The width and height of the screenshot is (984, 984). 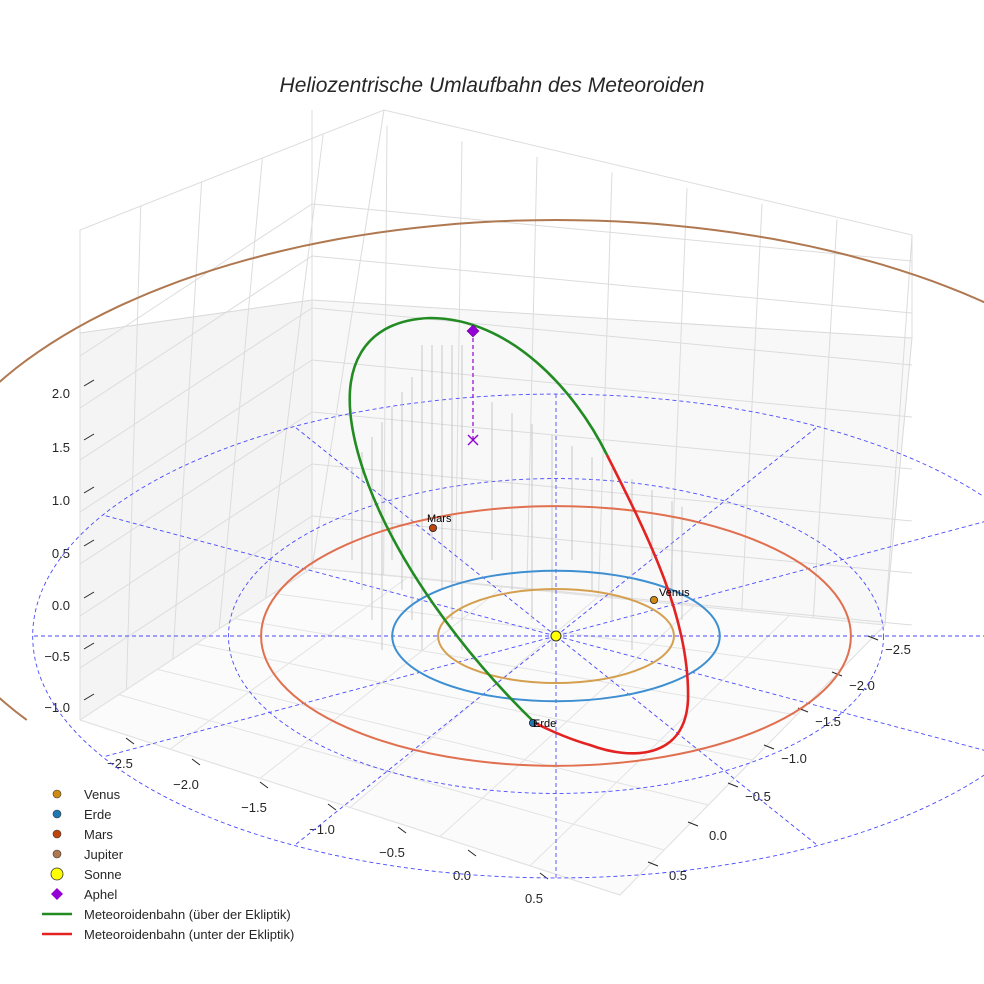 What do you see at coordinates (102, 794) in the screenshot?
I see `legend-label: Venus` at bounding box center [102, 794].